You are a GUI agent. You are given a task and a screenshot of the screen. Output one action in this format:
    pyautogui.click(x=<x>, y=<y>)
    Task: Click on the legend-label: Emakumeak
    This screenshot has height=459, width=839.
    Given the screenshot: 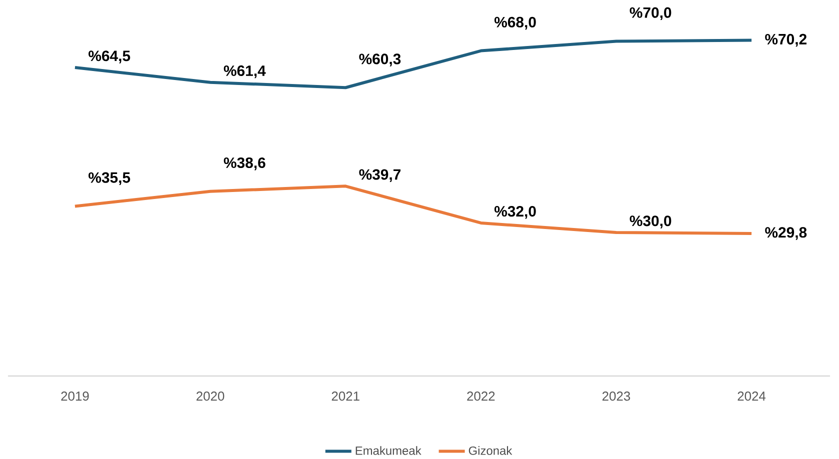 What is the action you would take?
    pyautogui.click(x=389, y=450)
    